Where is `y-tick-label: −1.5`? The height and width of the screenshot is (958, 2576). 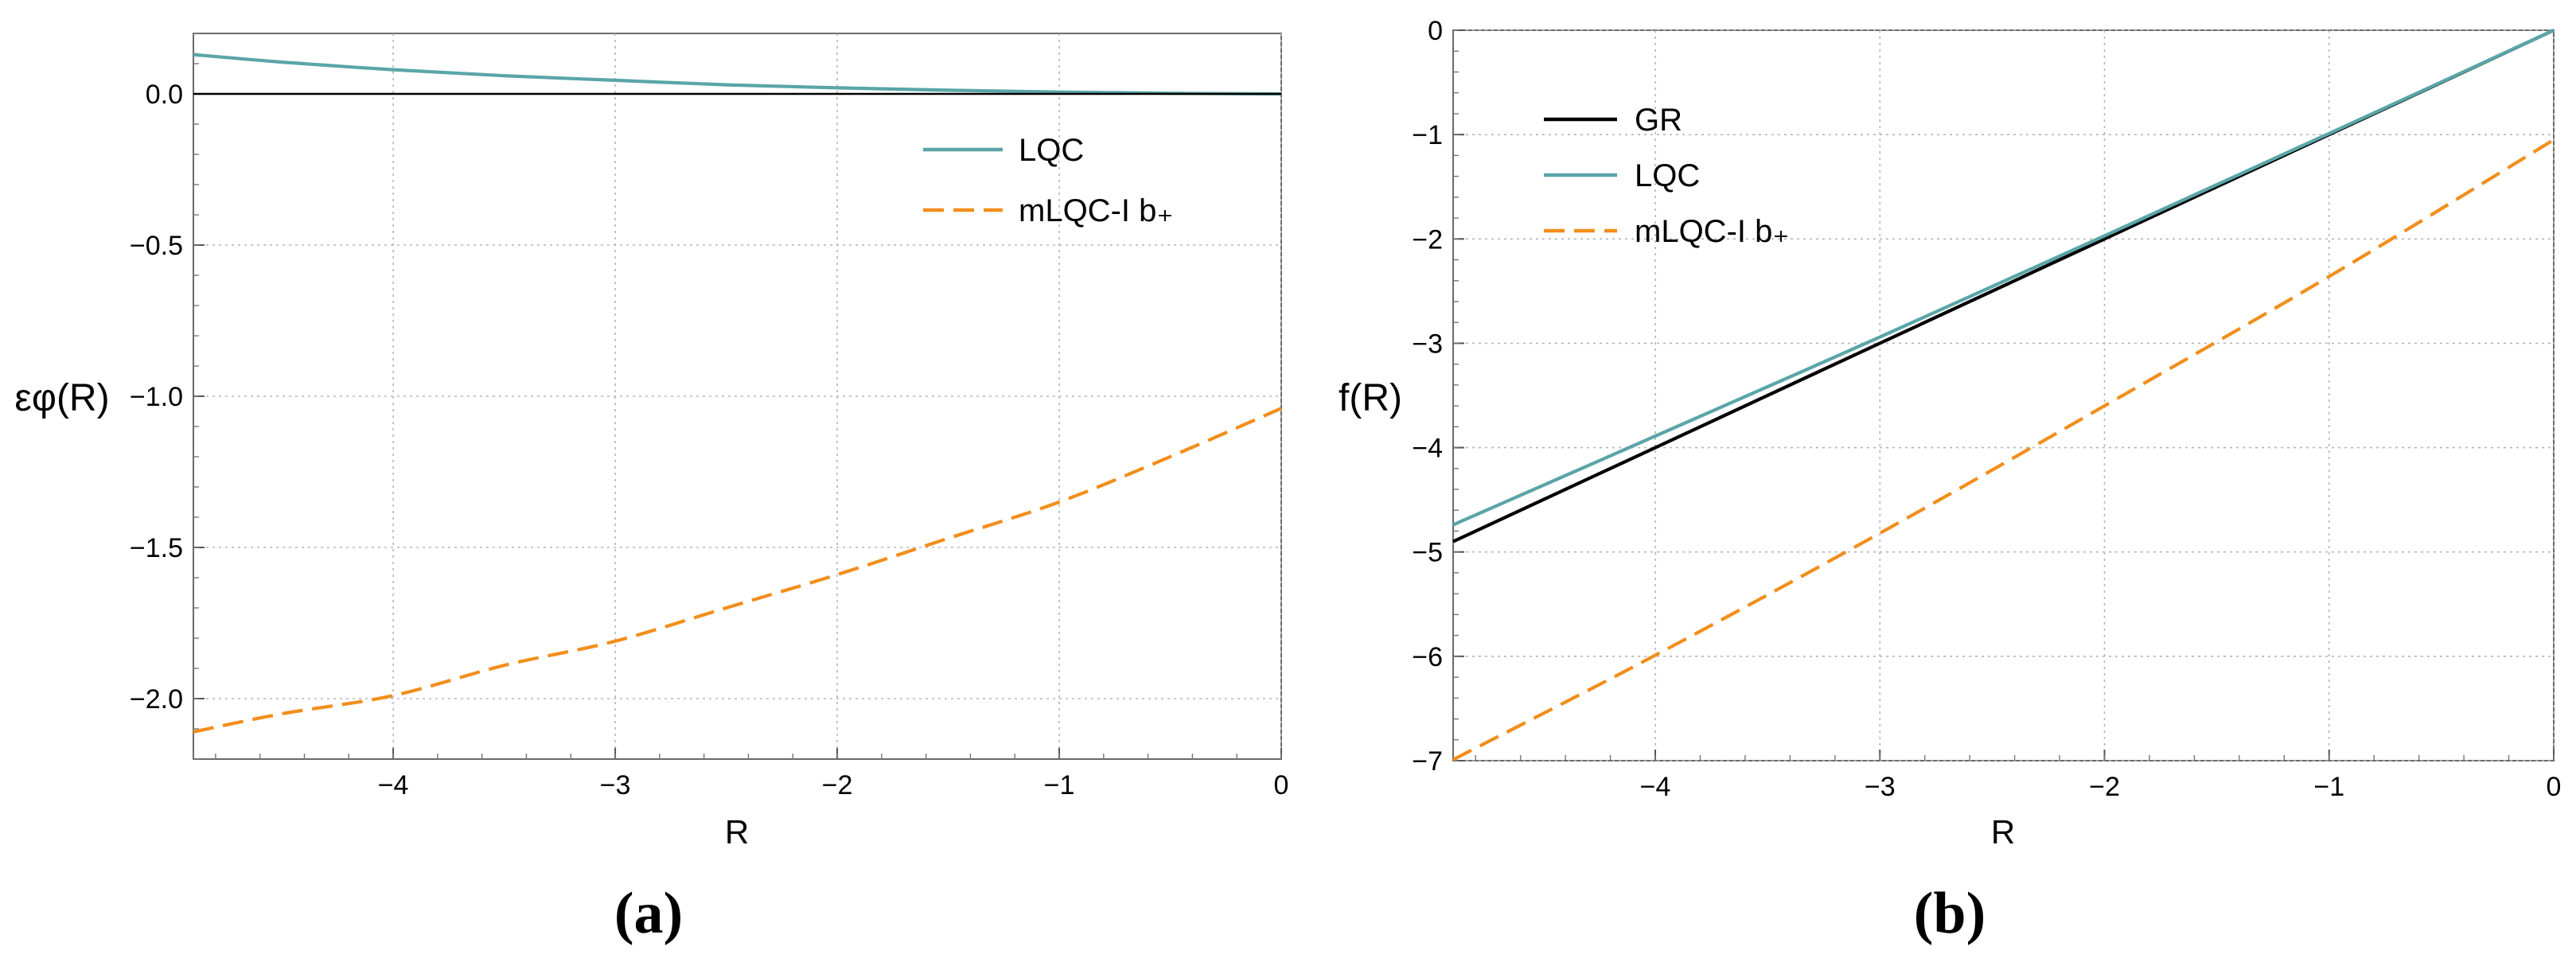 y-tick-label: −1.5 is located at coordinates (156, 548).